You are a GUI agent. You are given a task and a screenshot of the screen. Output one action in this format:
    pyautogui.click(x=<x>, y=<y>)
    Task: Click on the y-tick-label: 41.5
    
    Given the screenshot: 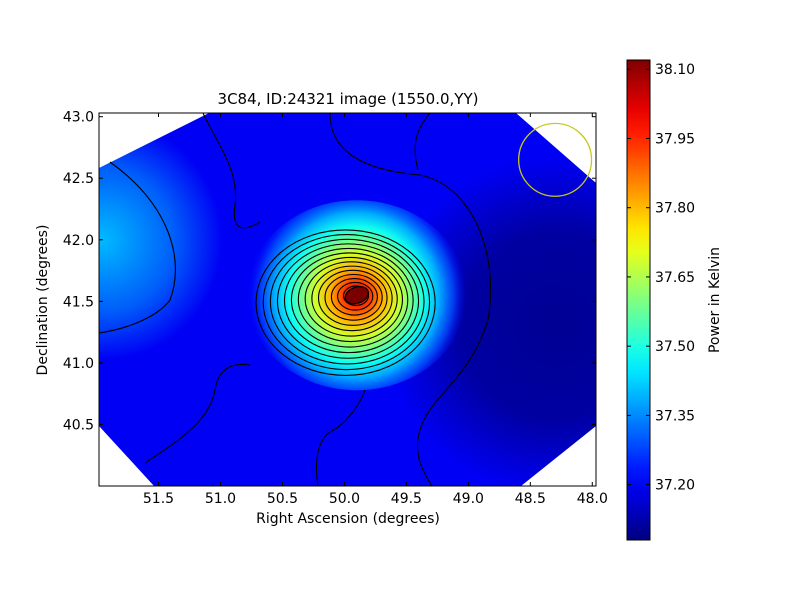 What is the action you would take?
    pyautogui.click(x=78, y=302)
    